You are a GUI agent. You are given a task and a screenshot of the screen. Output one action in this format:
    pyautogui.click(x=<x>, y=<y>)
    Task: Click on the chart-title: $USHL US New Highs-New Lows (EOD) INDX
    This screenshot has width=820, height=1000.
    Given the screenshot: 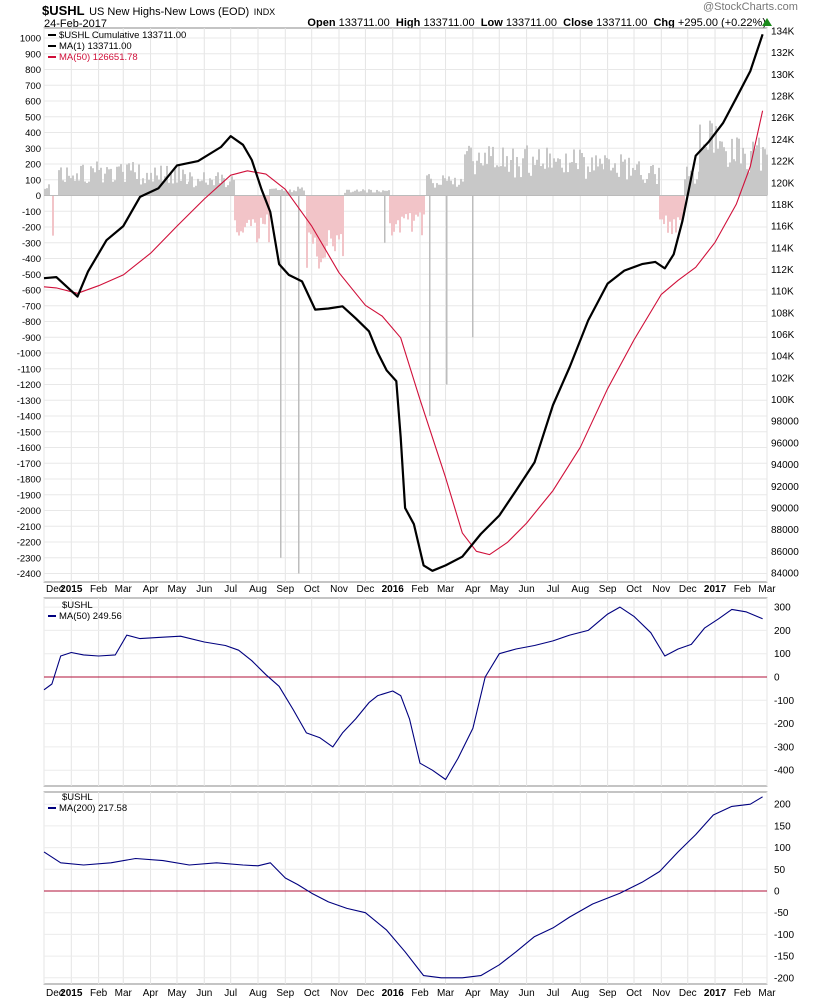 What is the action you would take?
    pyautogui.click(x=158, y=11)
    